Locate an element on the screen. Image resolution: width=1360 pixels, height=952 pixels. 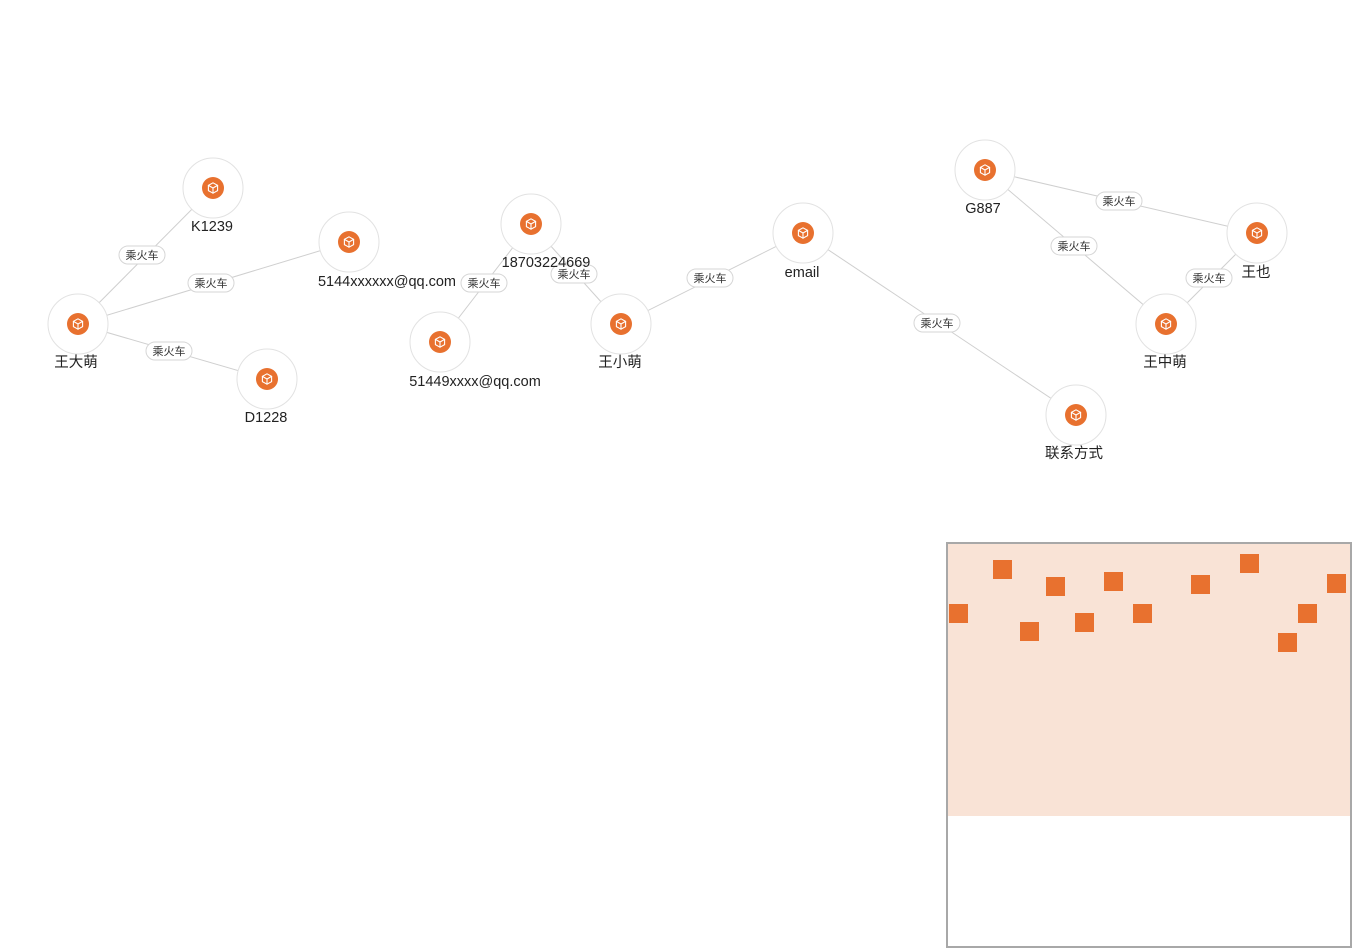
minimap-viewport is located at coordinates (1149, 680).